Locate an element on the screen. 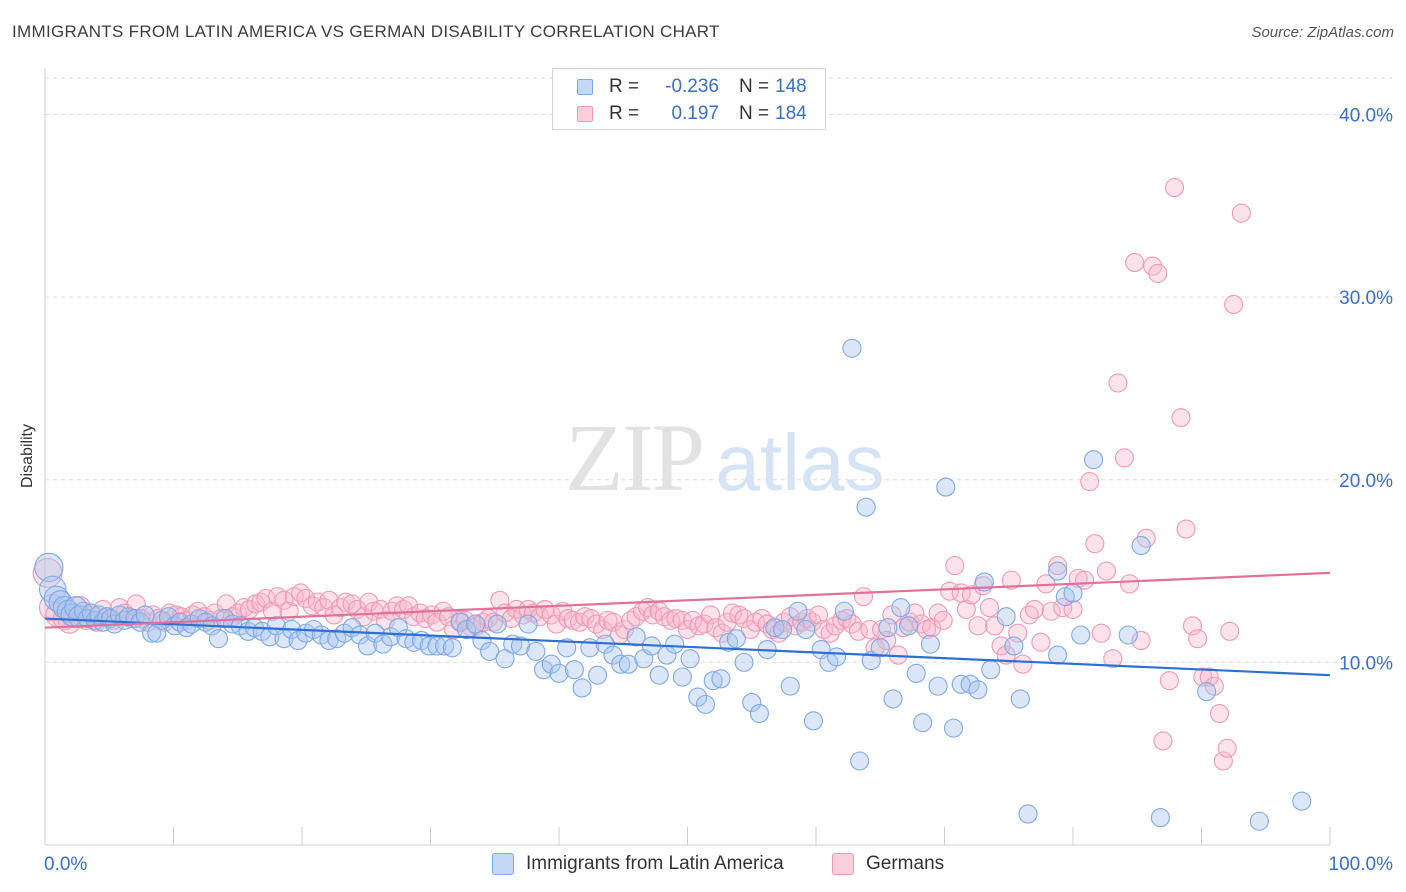  n-label: N = is located at coordinates (754, 113).